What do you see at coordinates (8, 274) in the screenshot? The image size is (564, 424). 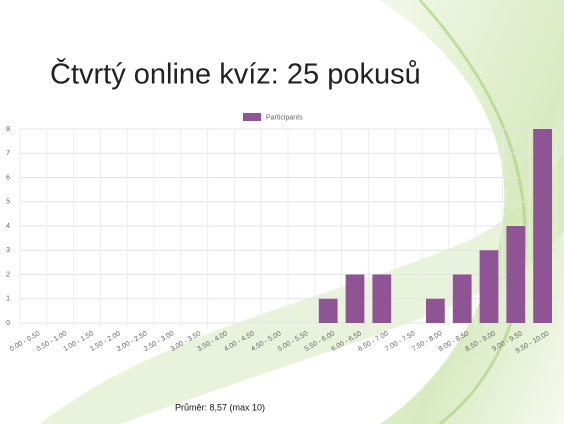 I see `y-tick-label: 2` at bounding box center [8, 274].